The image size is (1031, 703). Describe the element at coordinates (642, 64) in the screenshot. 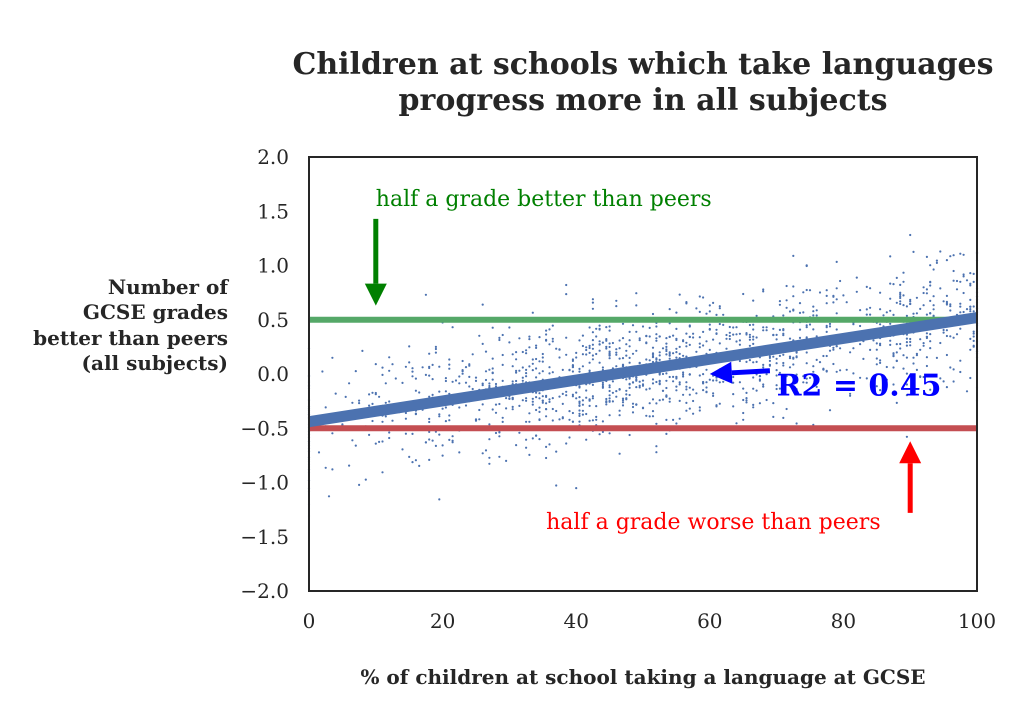

I see `chart-title-line-1: Children at schools which take languages` at that location.